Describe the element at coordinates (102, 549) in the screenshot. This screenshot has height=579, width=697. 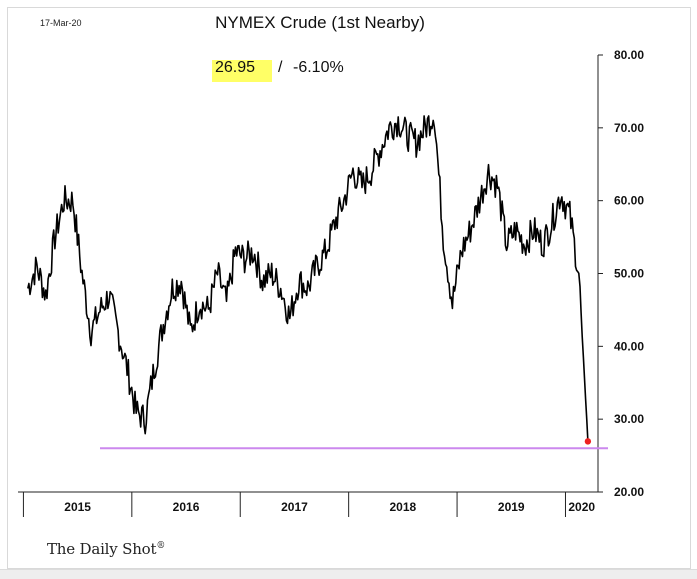
I see `brand-name: The Daily Shot` at that location.